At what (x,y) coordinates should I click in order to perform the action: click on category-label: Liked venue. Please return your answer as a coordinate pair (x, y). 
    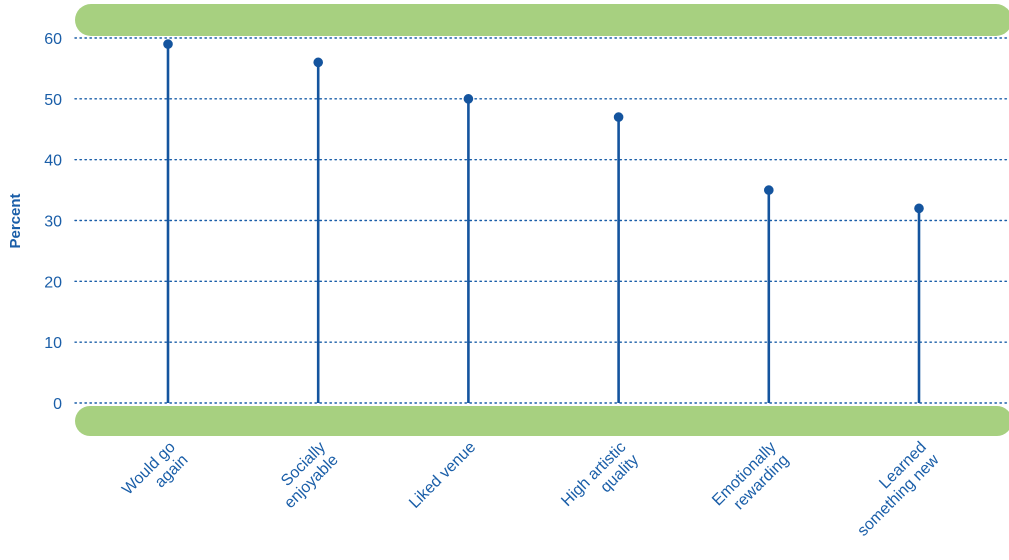
    Looking at the image, I should click on (442, 475).